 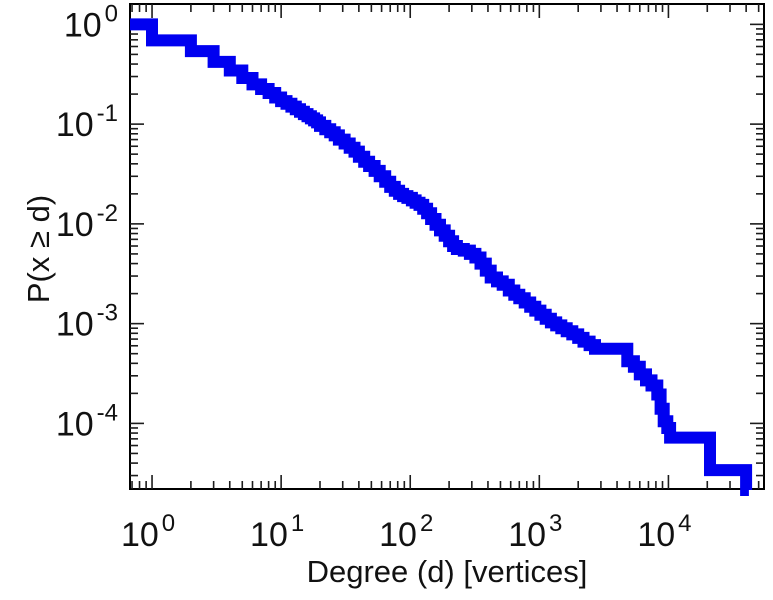 What do you see at coordinates (148, 532) in the screenshot?
I see `x-tick-label: 10 0` at bounding box center [148, 532].